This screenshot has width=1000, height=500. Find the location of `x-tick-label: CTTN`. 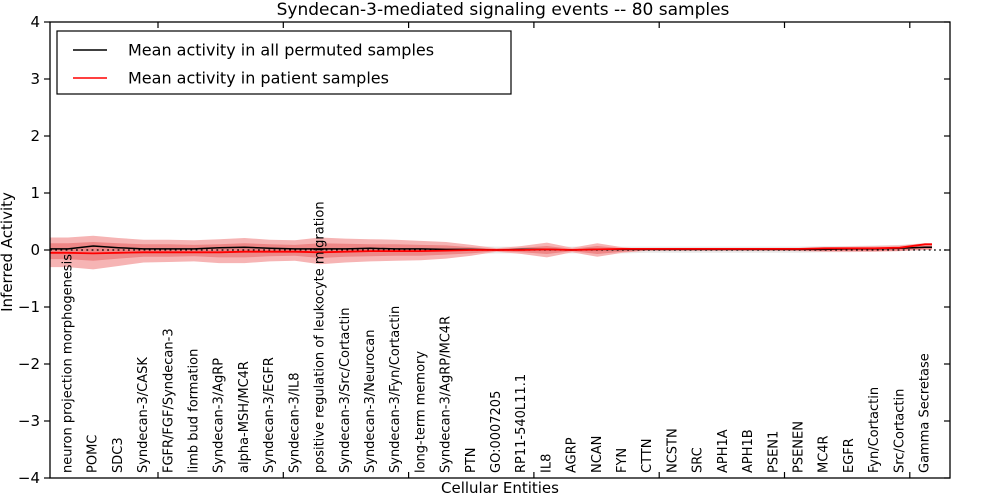

x-tick-label: CTTN is located at coordinates (647, 456).